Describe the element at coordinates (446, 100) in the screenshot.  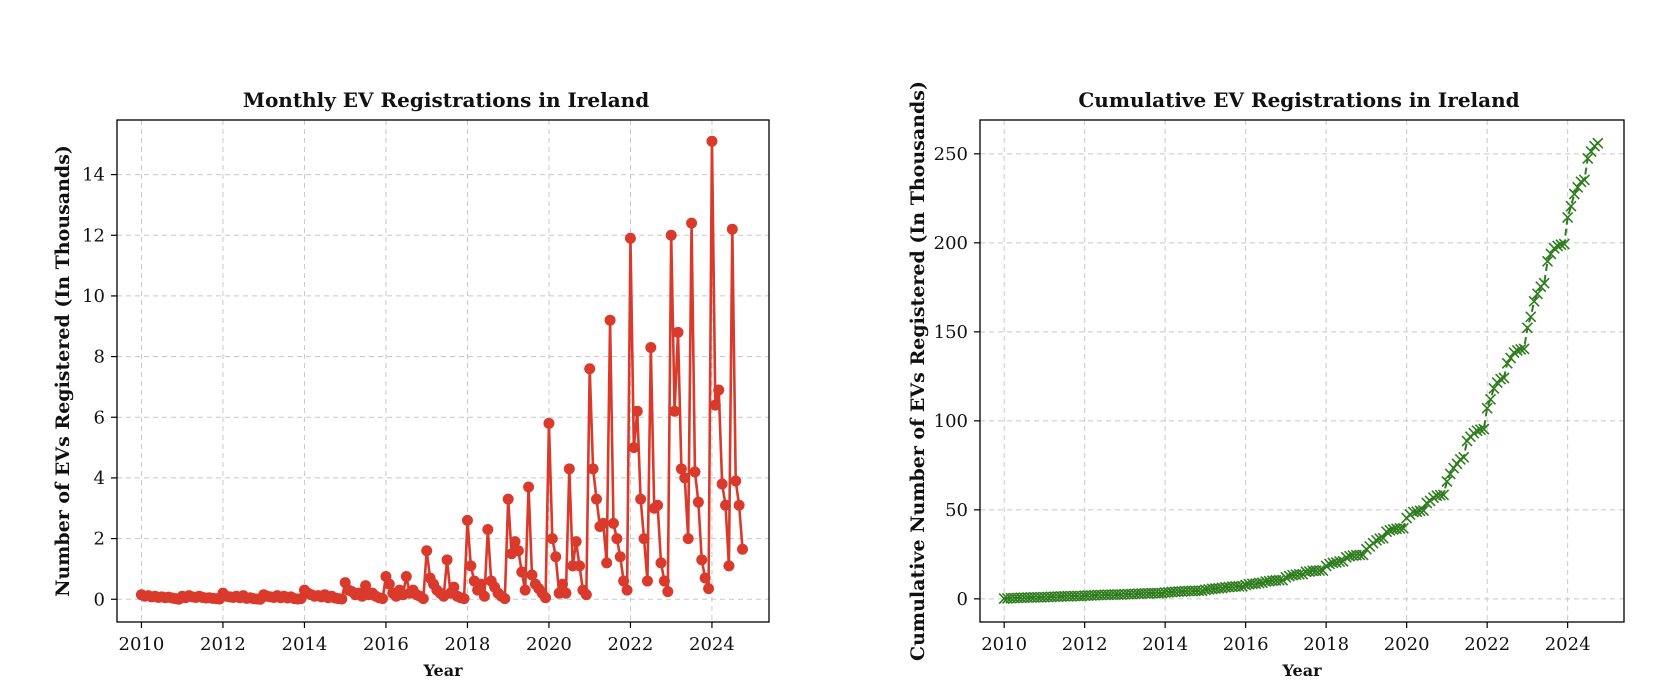
I see `monthly-chart-title: Monthly EV Registrations in Ireland` at that location.